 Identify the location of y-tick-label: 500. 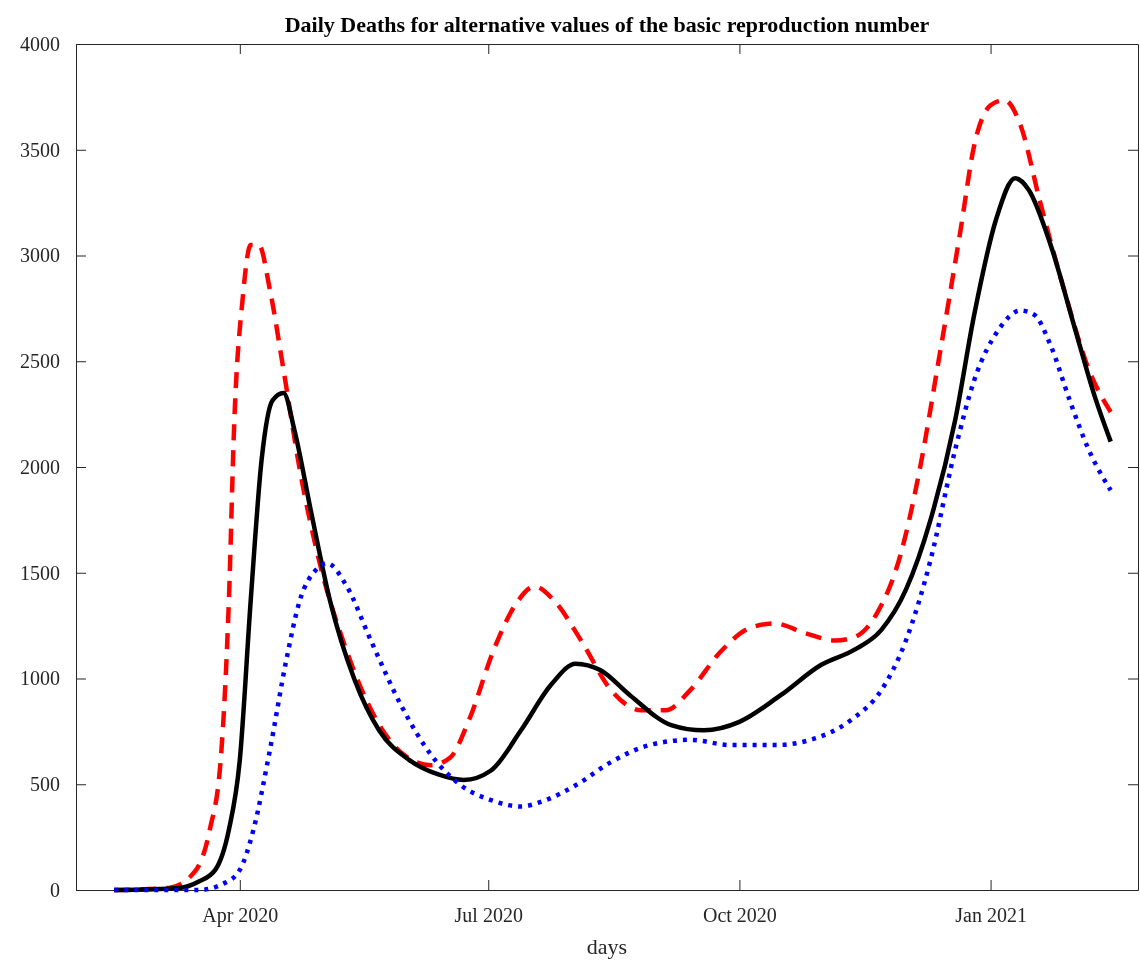
(45, 784).